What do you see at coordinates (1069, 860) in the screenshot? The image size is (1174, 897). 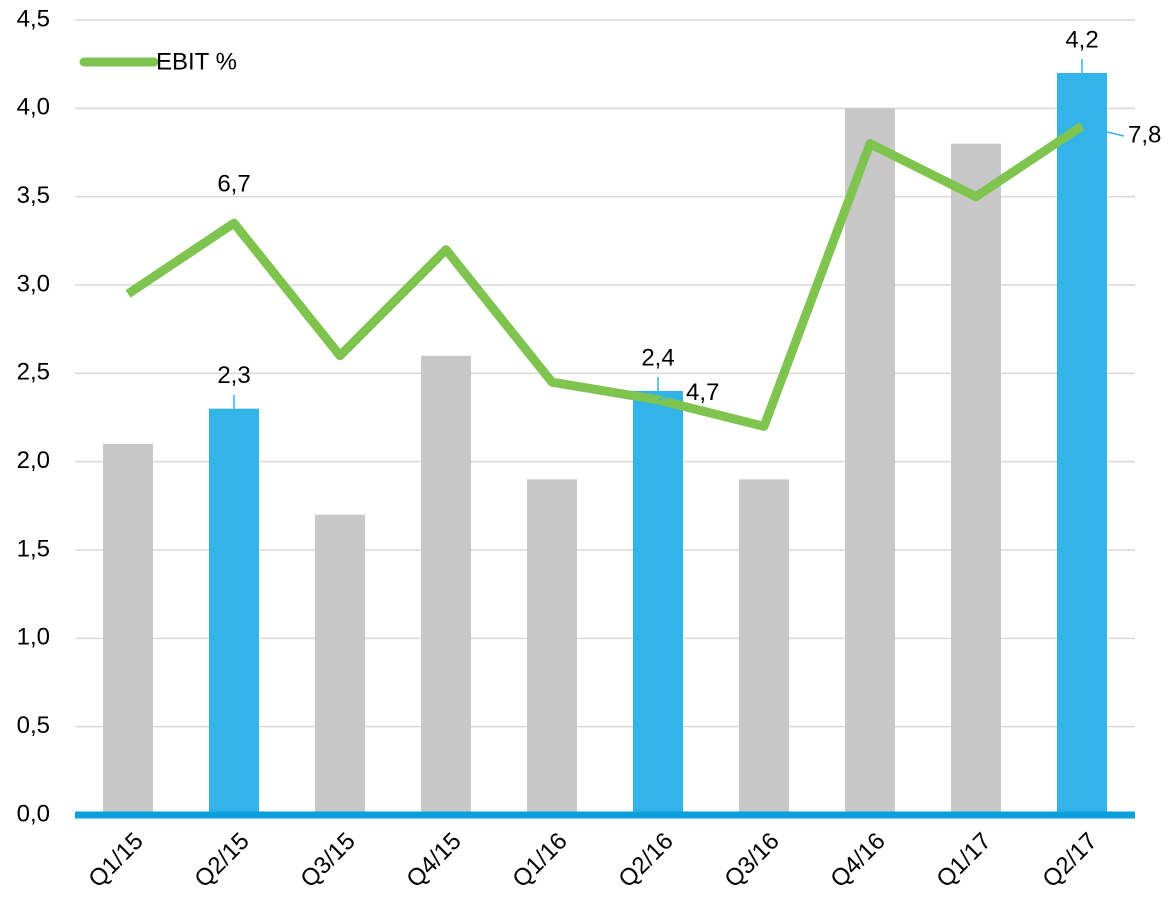 I see `x-tick-label: Q2/17` at bounding box center [1069, 860].